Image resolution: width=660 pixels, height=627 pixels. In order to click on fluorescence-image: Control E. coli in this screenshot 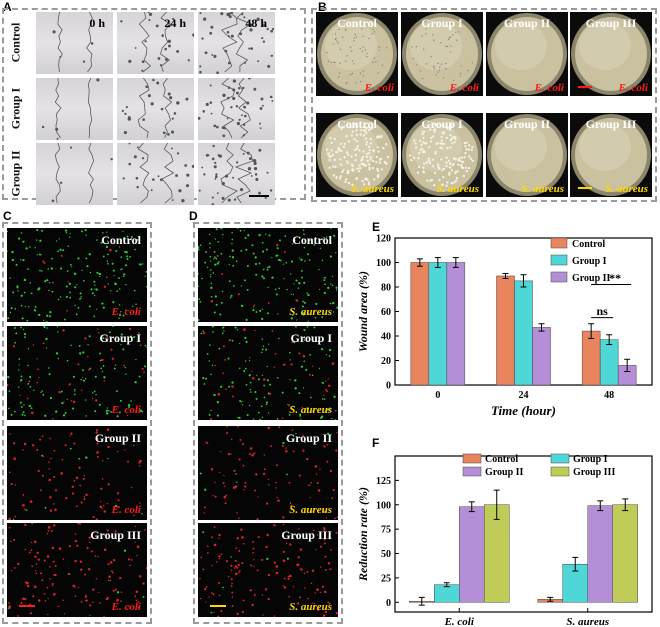, I will do `click(77, 275)`.